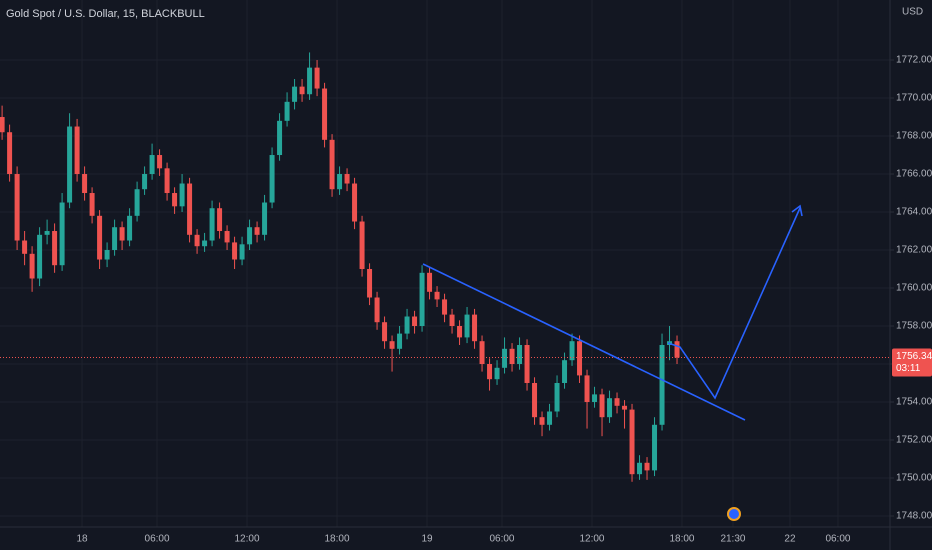  What do you see at coordinates (914, 326) in the screenshot?
I see `y-tick-label: 1758.00` at bounding box center [914, 326].